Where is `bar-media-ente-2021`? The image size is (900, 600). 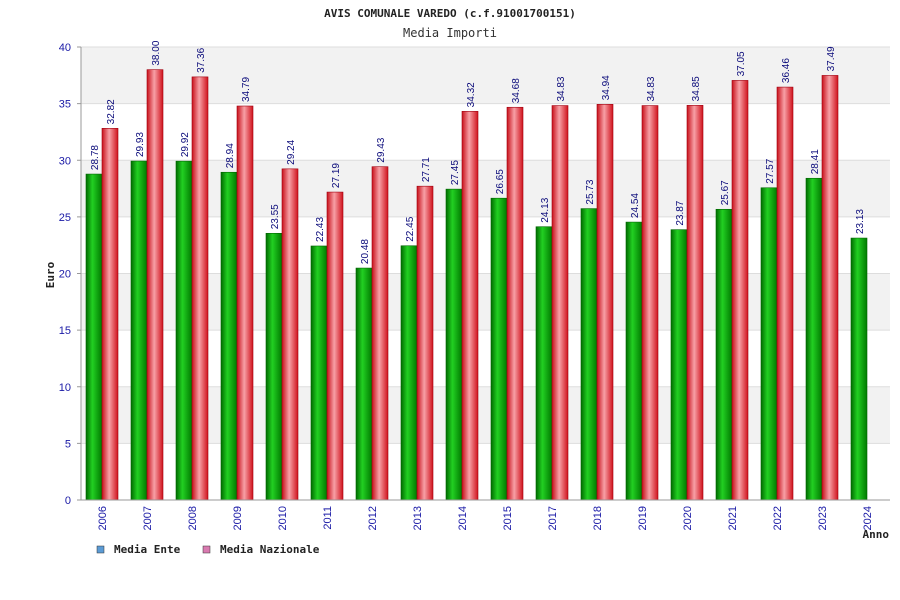 bar-media-ente-2021 is located at coordinates (724, 354).